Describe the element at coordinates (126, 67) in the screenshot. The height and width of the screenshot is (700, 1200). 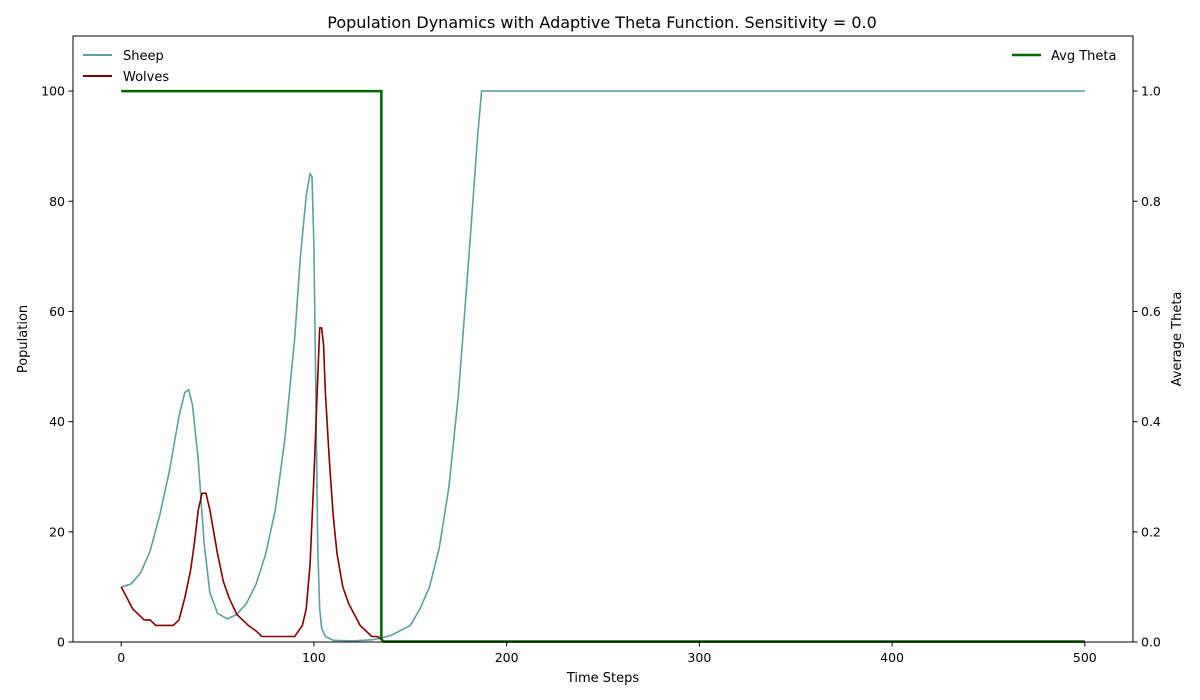
I see `legend-left: Sheep Wolves` at that location.